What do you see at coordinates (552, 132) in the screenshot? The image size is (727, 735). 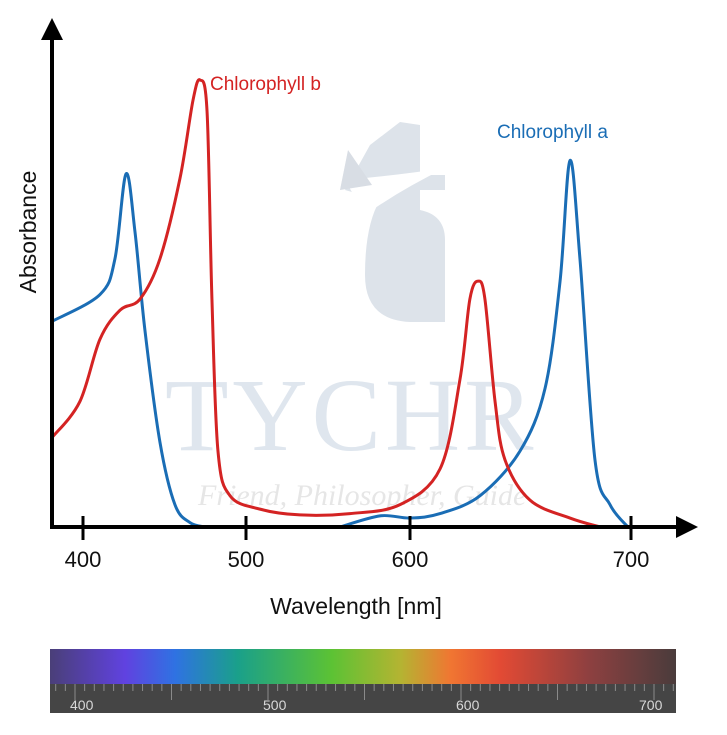 I see `label-chlorophyll-a: Chlorophyll a` at bounding box center [552, 132].